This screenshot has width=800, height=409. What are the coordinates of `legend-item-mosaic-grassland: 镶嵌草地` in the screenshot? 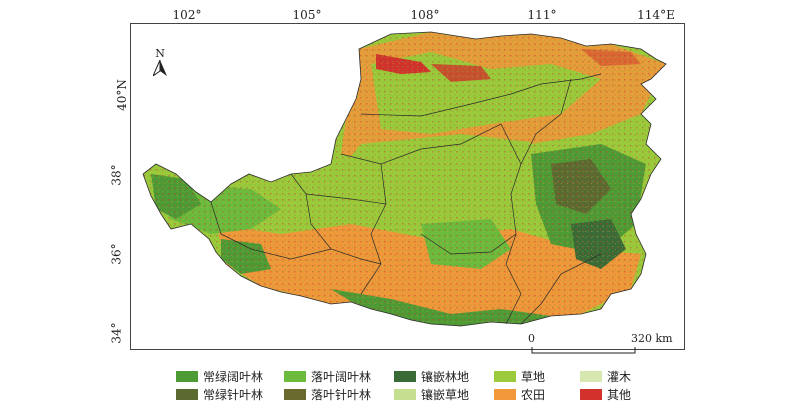 It's located at (431, 394).